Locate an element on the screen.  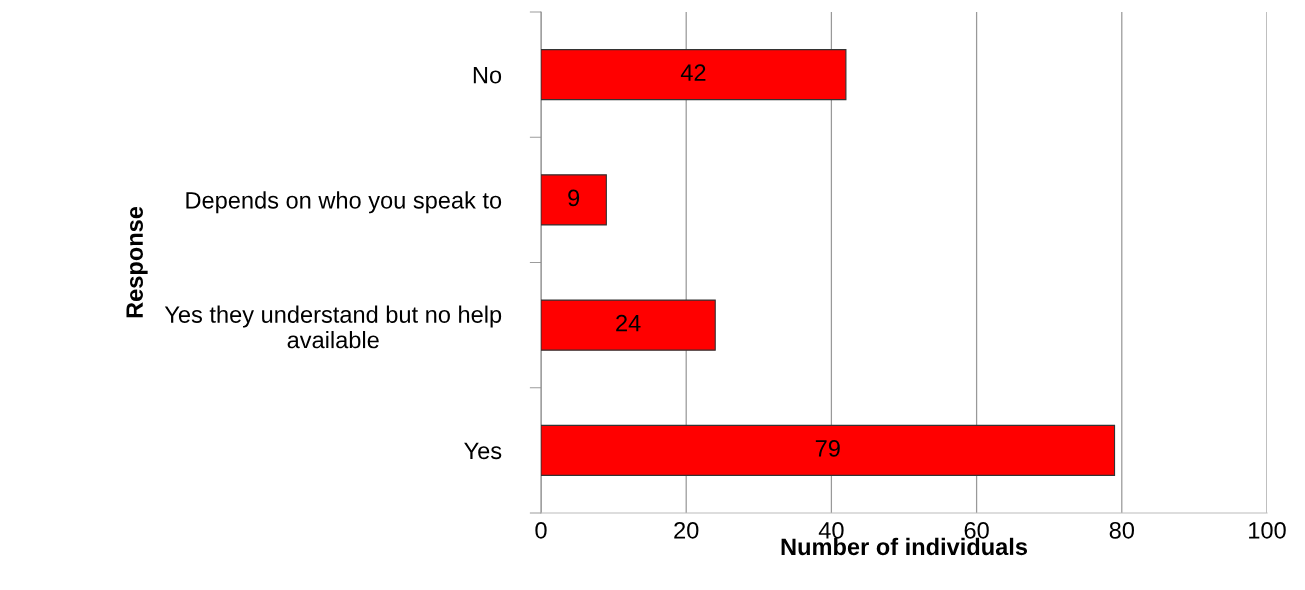
y-tick-label: Depends on who you speak to is located at coordinates (344, 202).